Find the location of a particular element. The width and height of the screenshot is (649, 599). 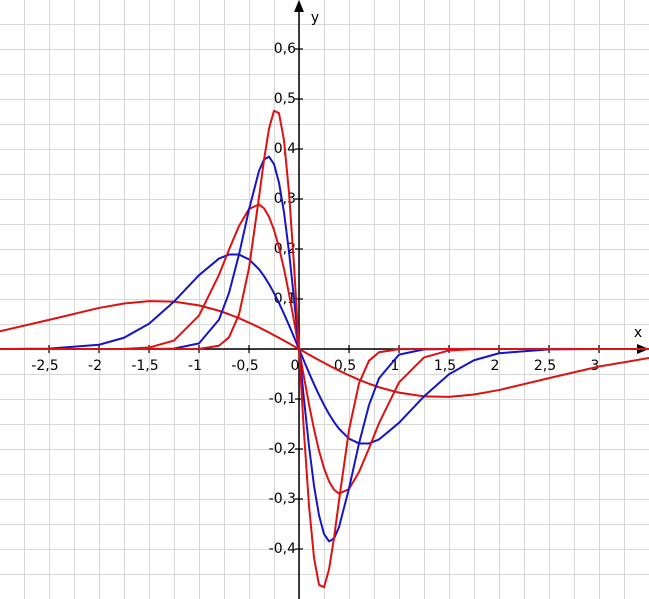

x-tick-label: -1 is located at coordinates (195, 366).